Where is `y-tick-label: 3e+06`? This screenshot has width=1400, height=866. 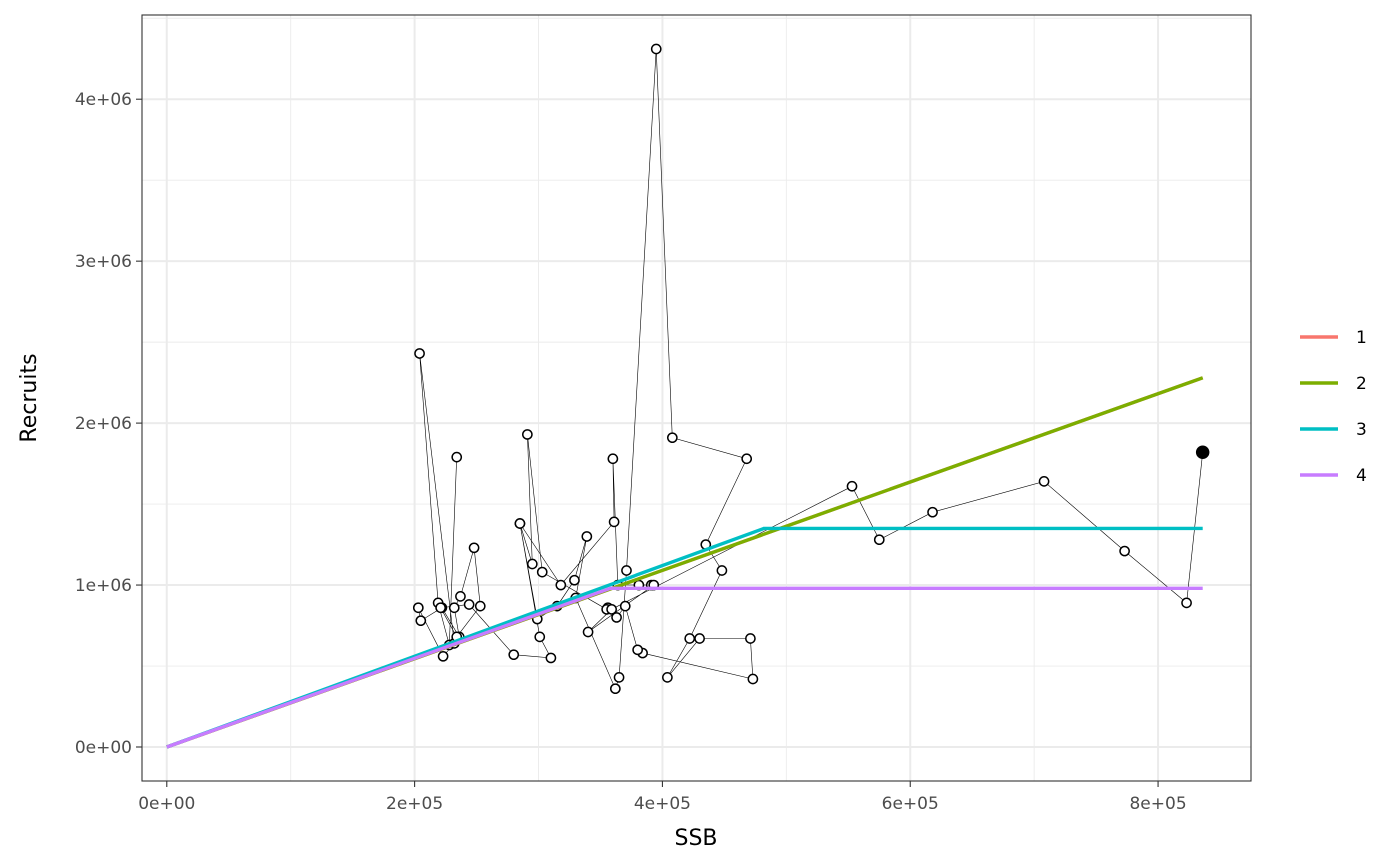
y-tick-label: 3e+06 is located at coordinates (103, 262).